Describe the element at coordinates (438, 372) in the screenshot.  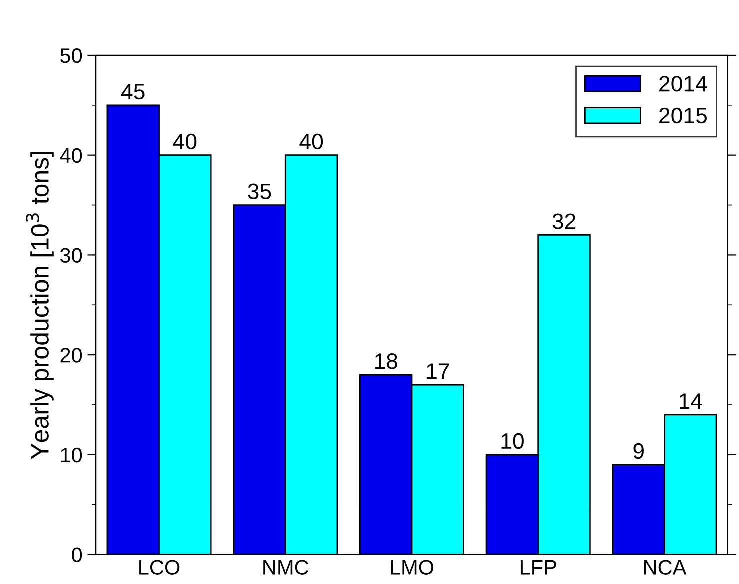
I see `data-label: 17` at that location.